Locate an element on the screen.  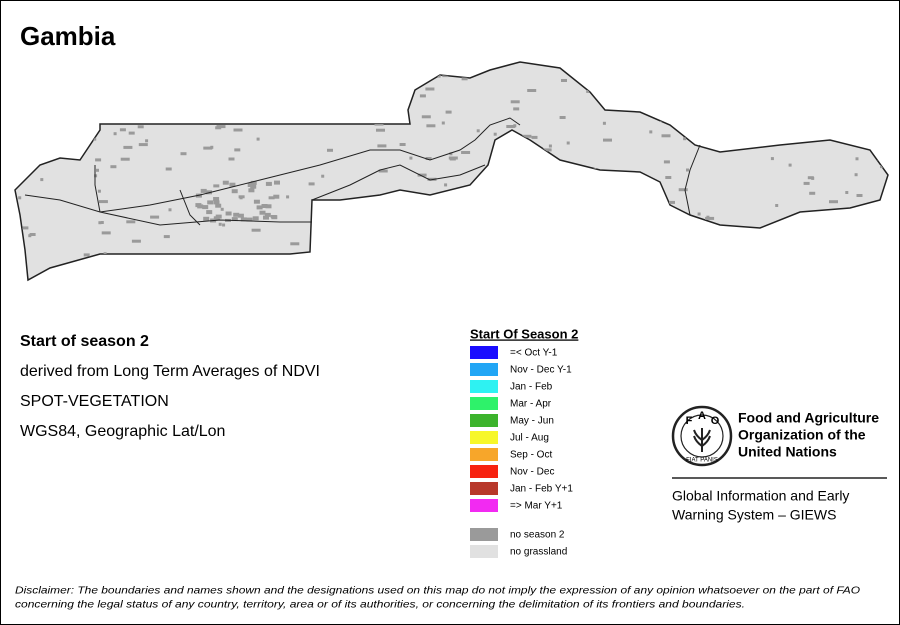
legend-label: Nov - Dec is located at coordinates (532, 472).